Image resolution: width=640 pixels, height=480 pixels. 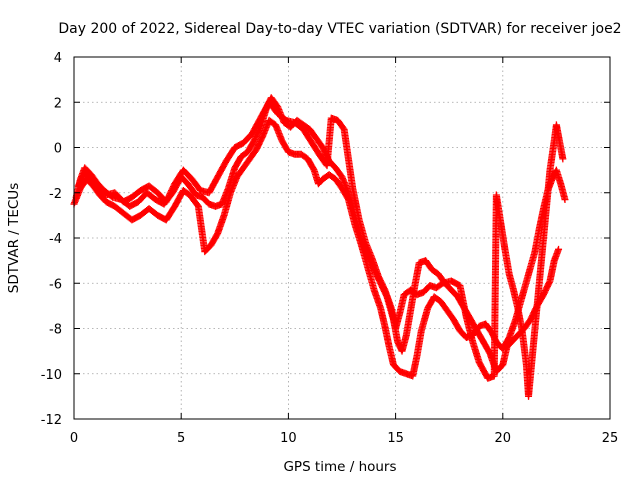 I want to click on y-tick-label: -12, so click(x=51, y=420).